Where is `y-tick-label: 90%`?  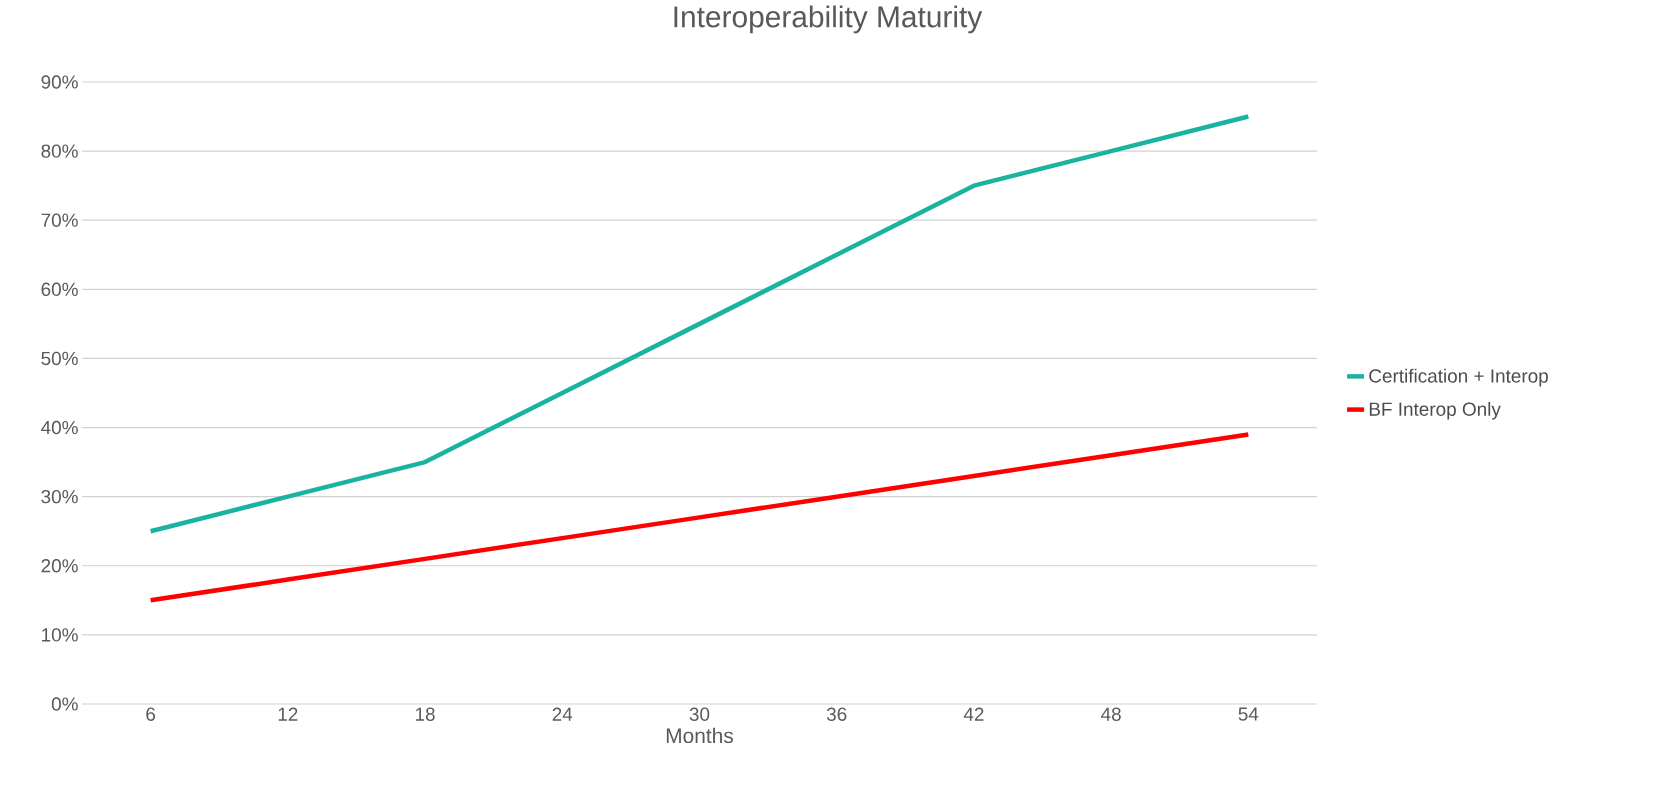 y-tick-label: 90% is located at coordinates (59, 82).